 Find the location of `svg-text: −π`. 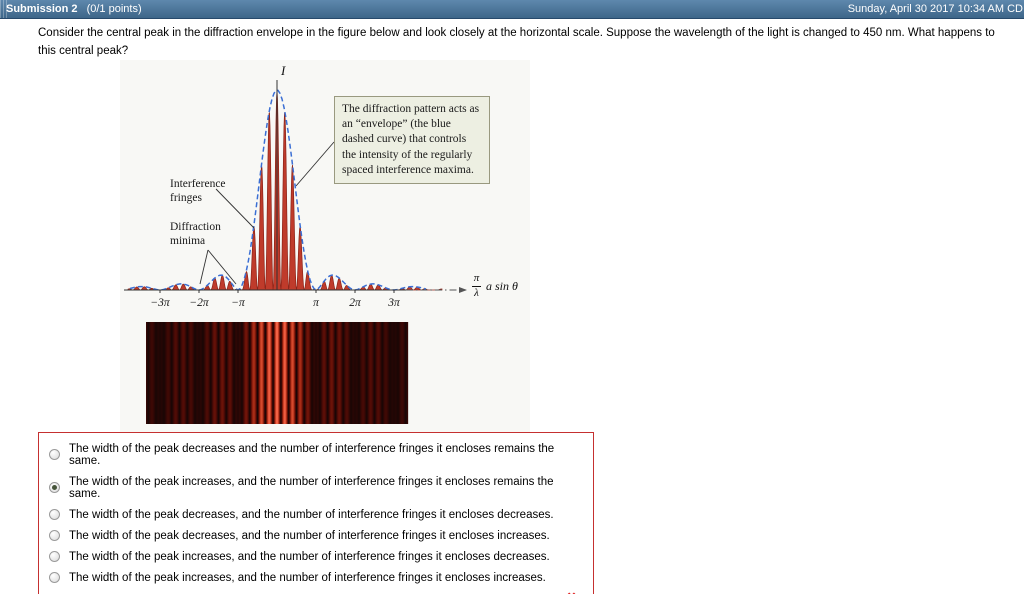

svg-text: −π is located at coordinates (238, 303).